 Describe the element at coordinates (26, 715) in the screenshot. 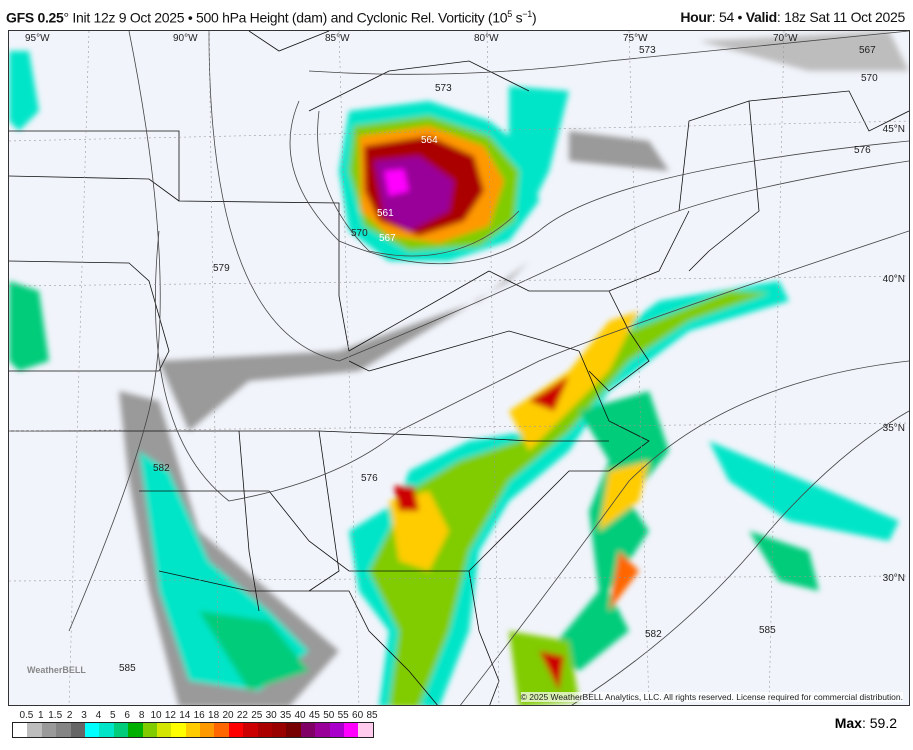

I see `colorbar-label: 0.5` at that location.